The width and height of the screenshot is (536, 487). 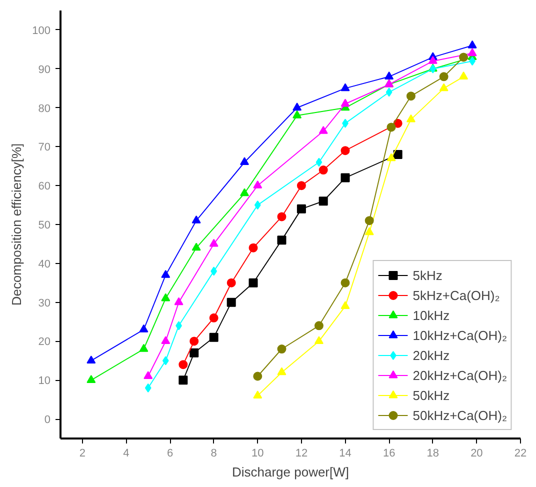 I want to click on y-tick-label: 20, so click(x=44, y=342).